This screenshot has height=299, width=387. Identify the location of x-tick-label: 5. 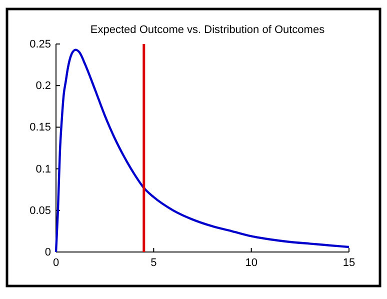
(153, 262).